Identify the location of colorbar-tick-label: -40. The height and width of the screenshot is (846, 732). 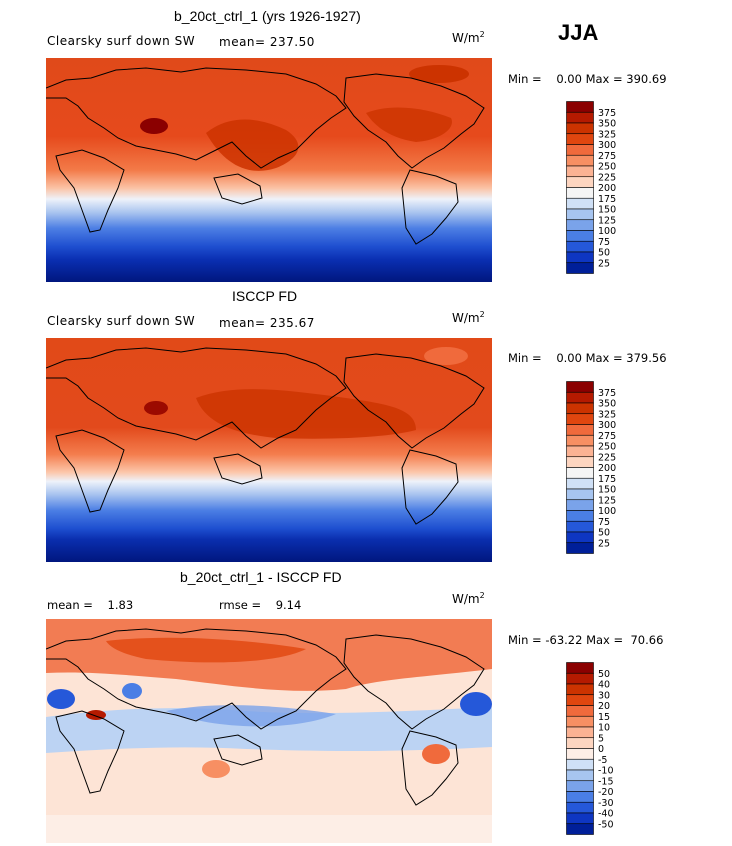
(606, 814).